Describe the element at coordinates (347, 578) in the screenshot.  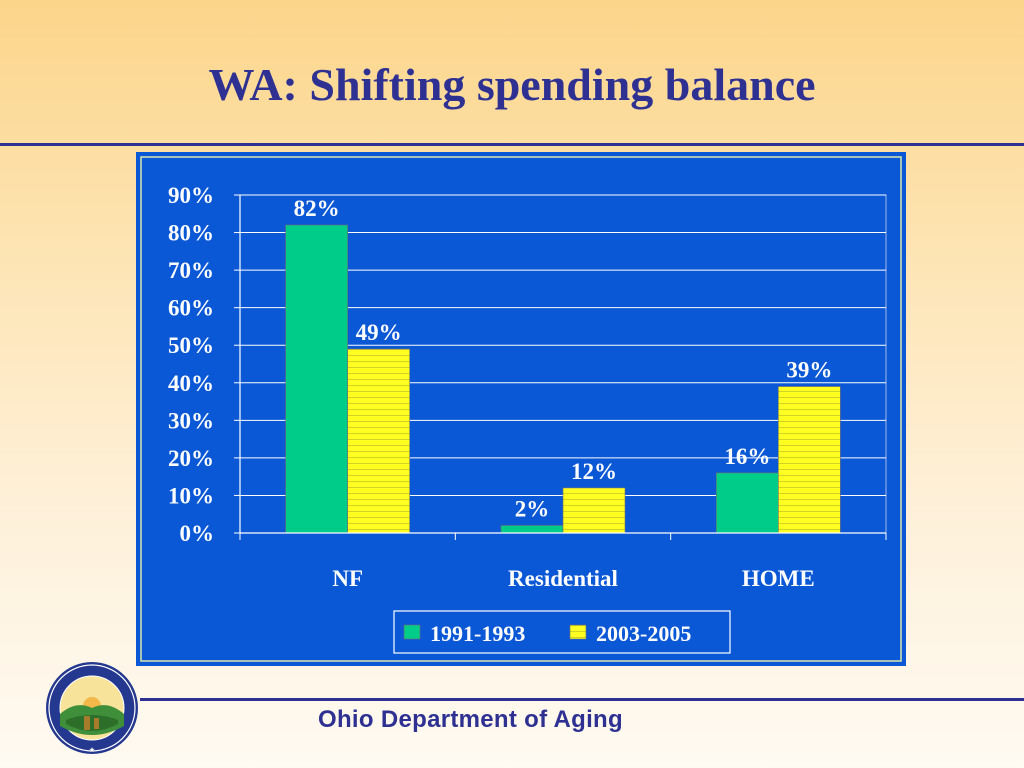
I see `x-tick-label: NF` at that location.